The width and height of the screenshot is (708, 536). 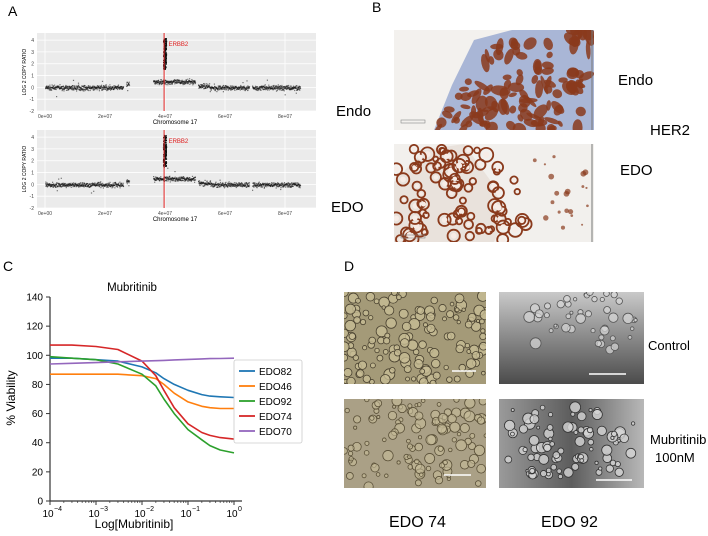 What do you see at coordinates (494, 80) in the screenshot?
I see `ihc-image-endo` at bounding box center [494, 80].